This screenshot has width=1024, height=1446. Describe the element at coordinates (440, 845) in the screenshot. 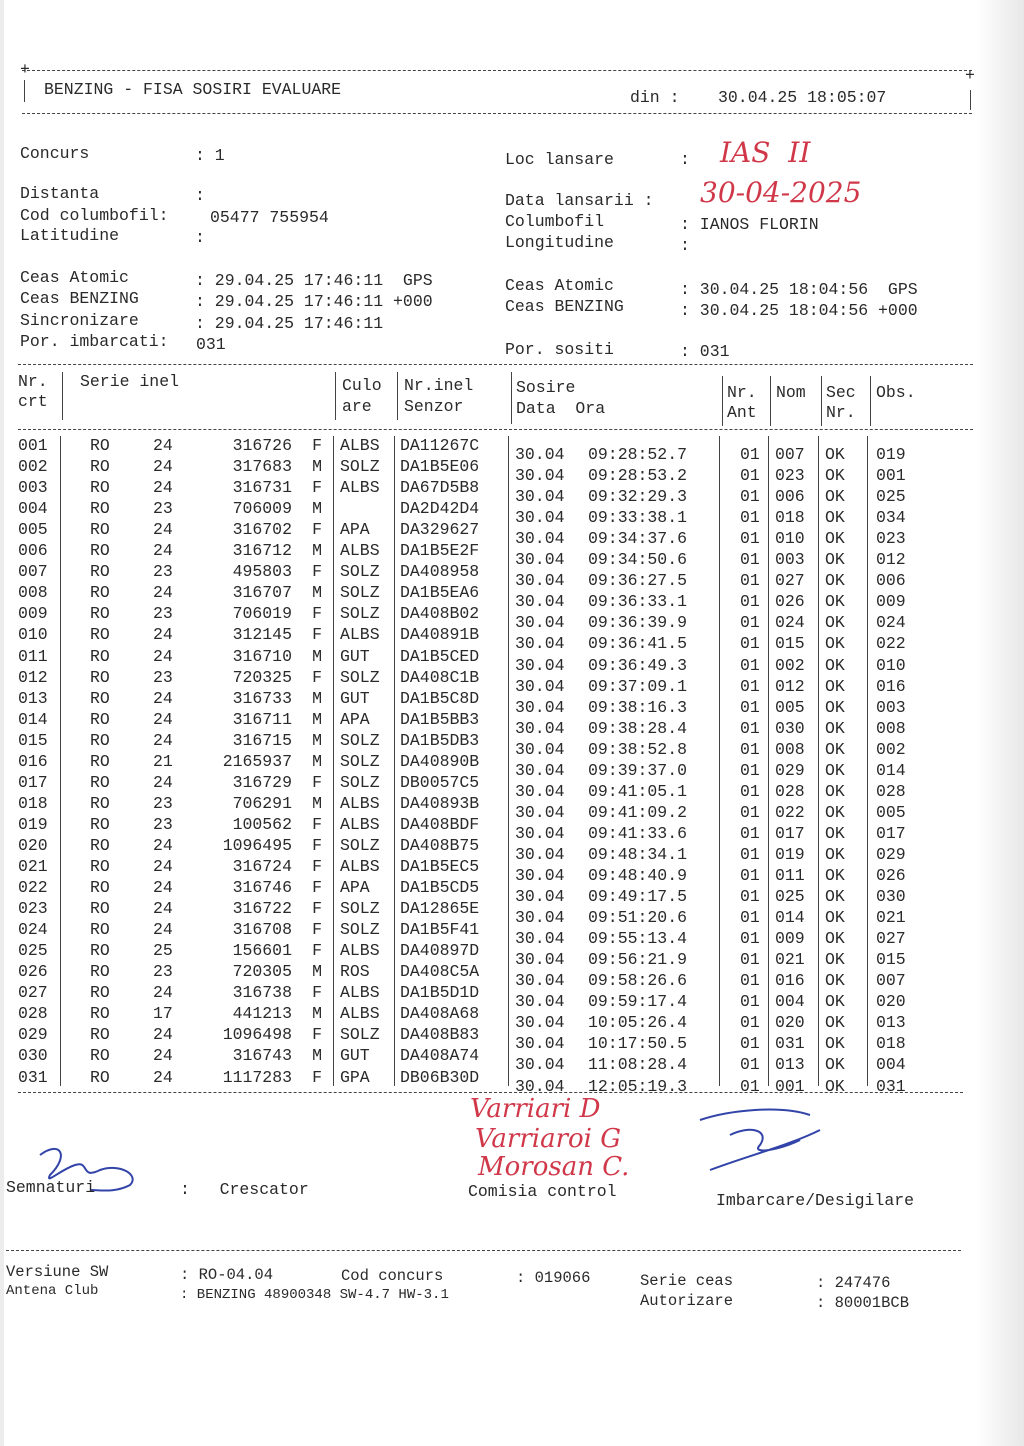

I see `cell-senzor: DA408B75` at that location.